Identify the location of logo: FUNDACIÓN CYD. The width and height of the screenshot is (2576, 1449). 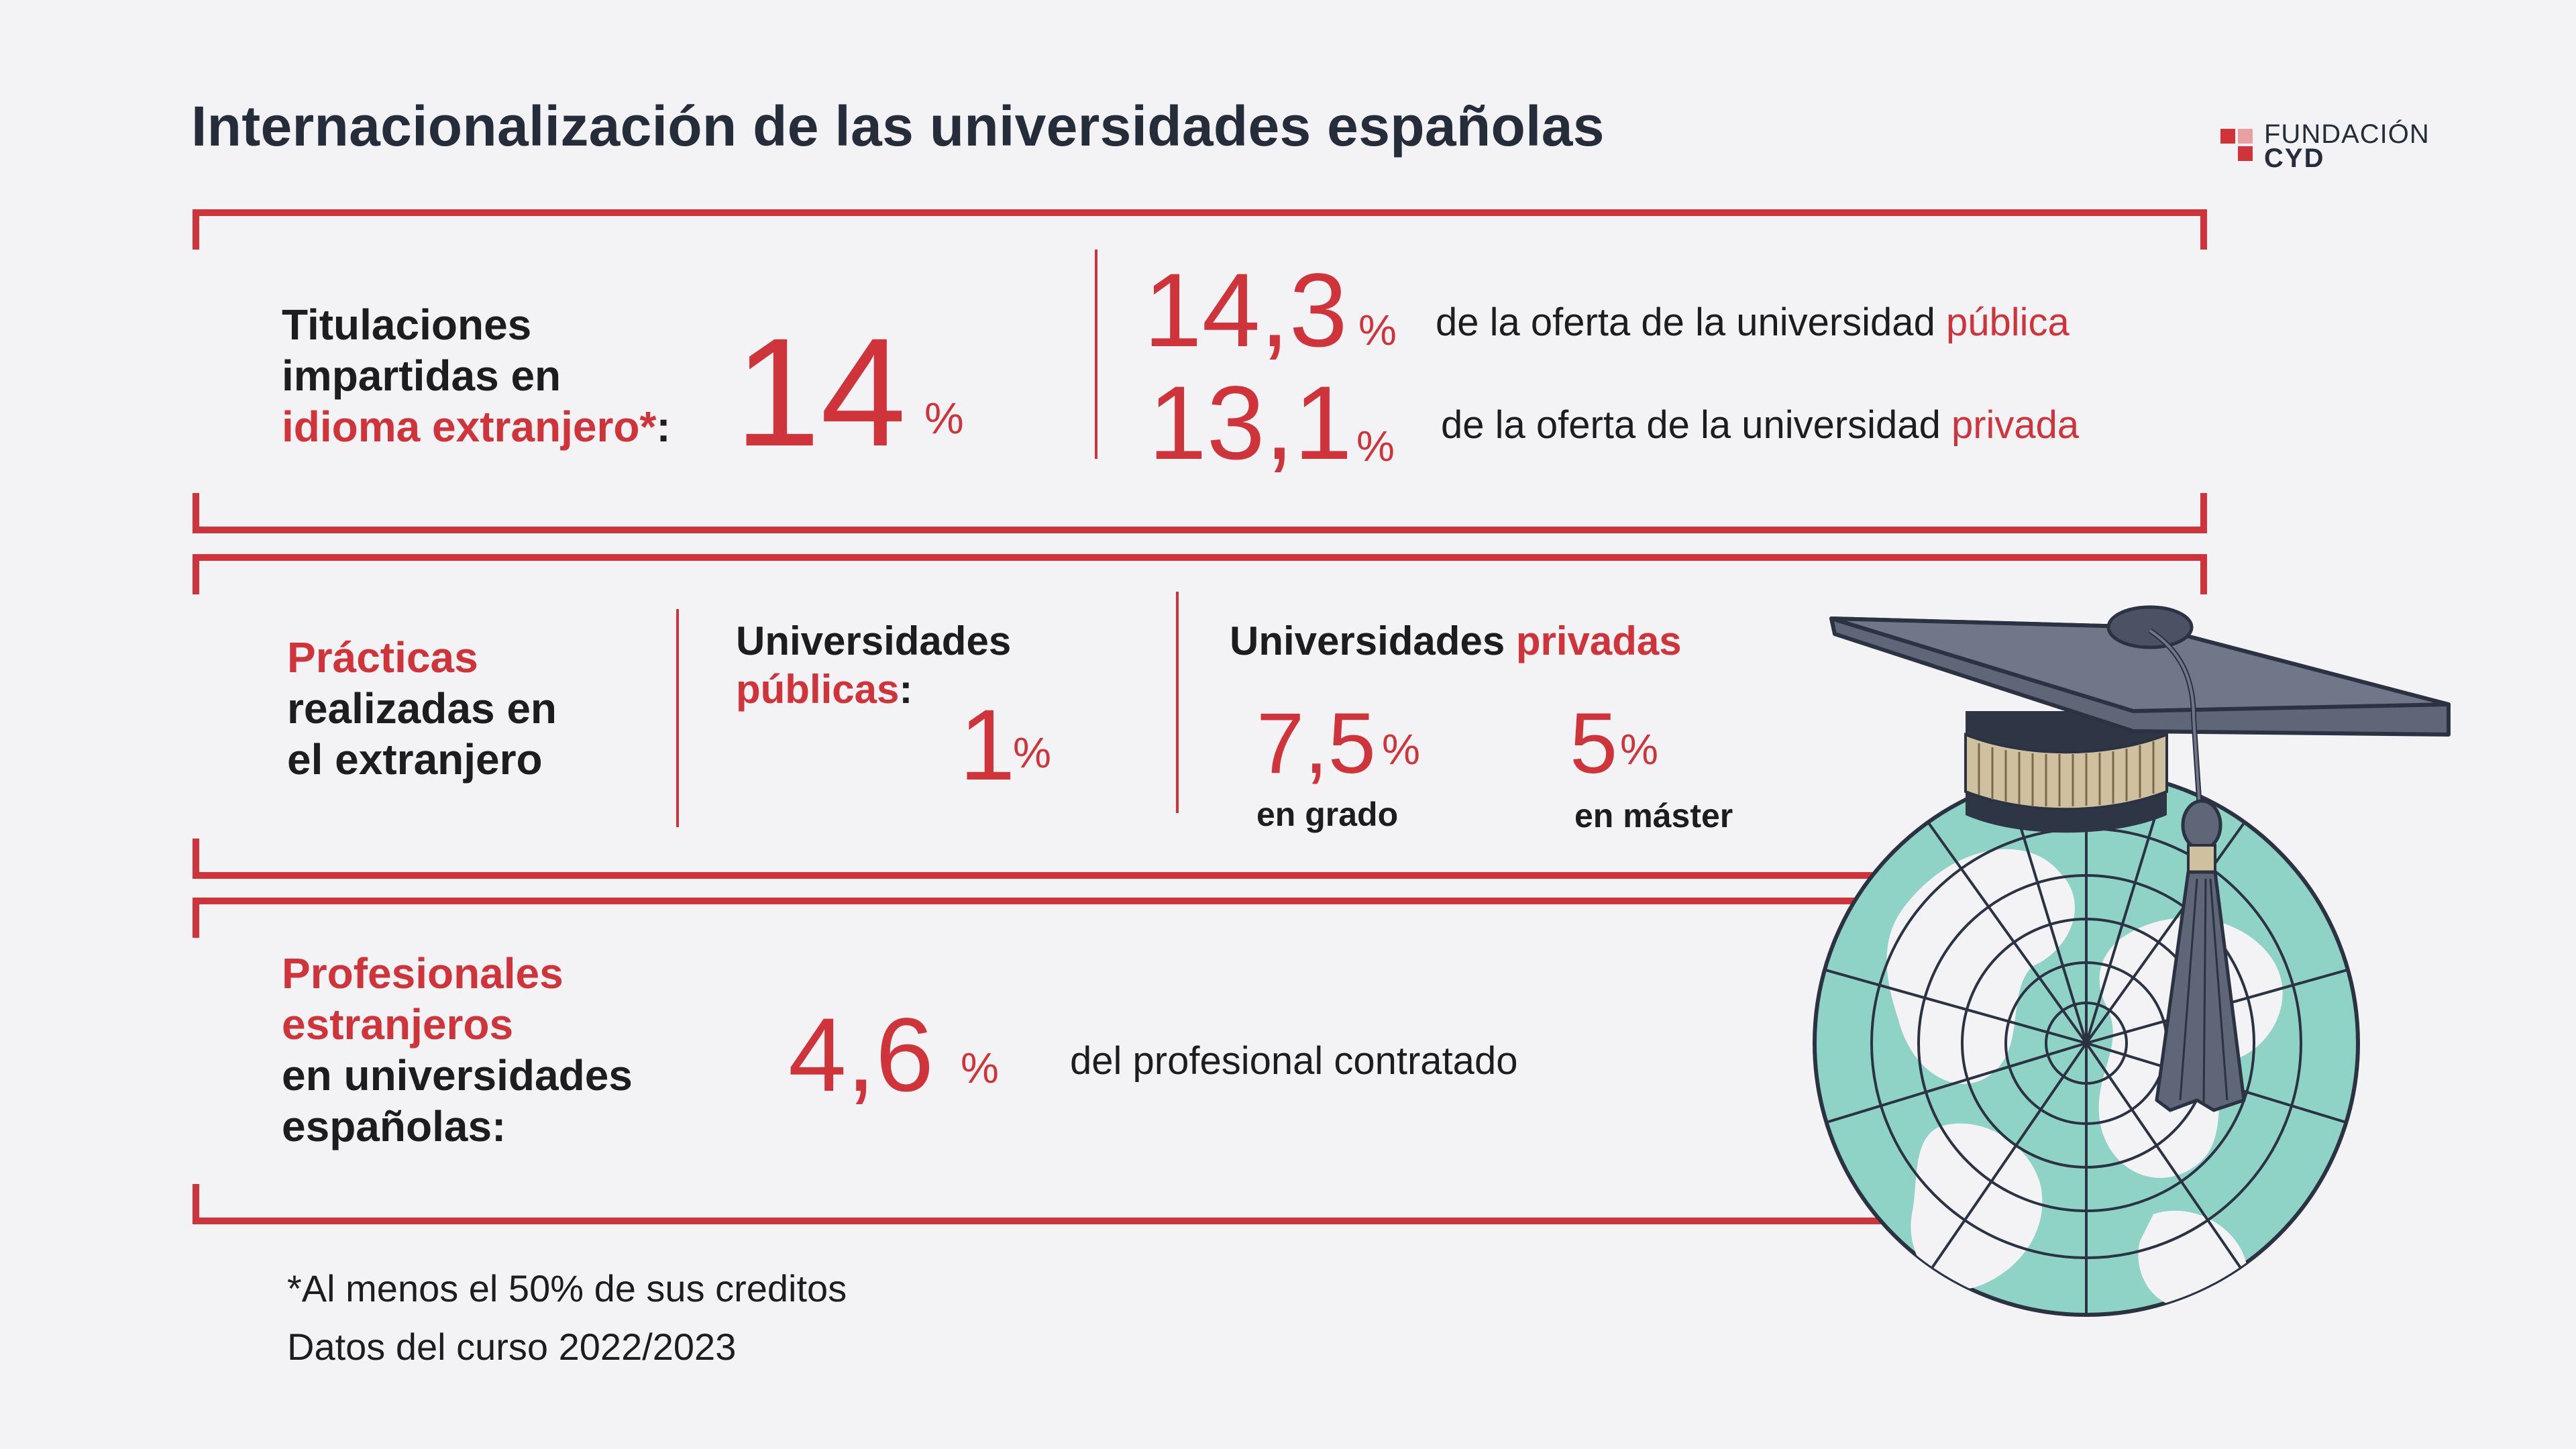
(2327, 146).